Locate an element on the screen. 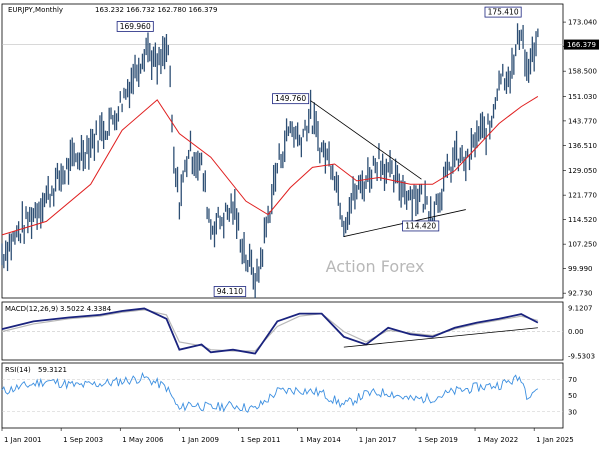 This screenshot has height=450, width=600. x-tick-label: 1 Sep 2011 is located at coordinates (261, 440).